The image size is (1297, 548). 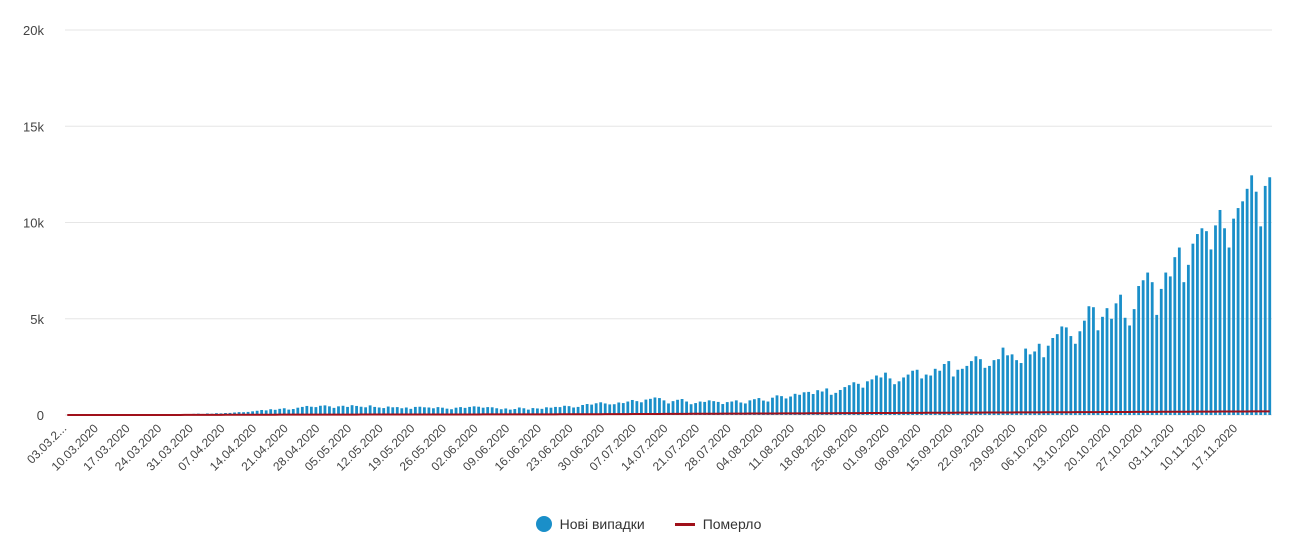 What do you see at coordinates (590, 524) in the screenshot?
I see `legend-item-cases: Нові випадки` at bounding box center [590, 524].